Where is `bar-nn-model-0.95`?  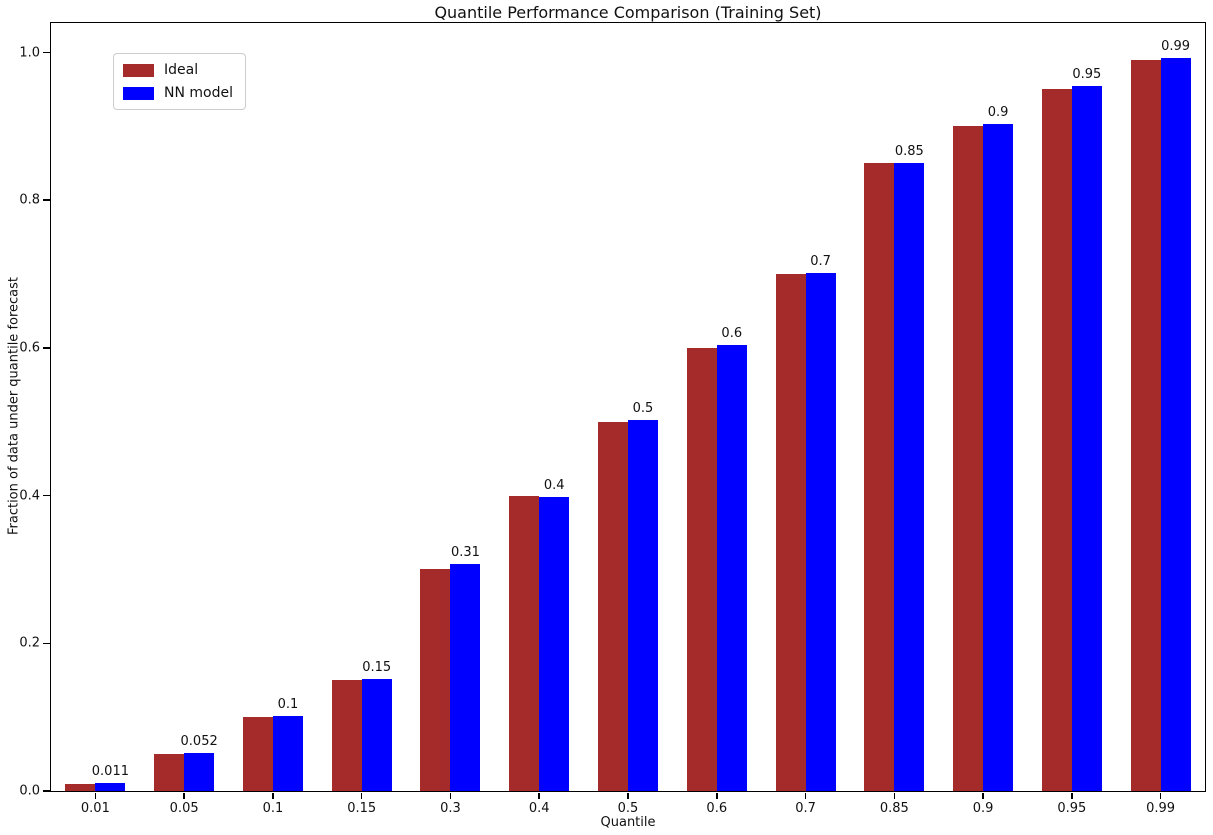 bar-nn-model-0.95 is located at coordinates (1086, 438).